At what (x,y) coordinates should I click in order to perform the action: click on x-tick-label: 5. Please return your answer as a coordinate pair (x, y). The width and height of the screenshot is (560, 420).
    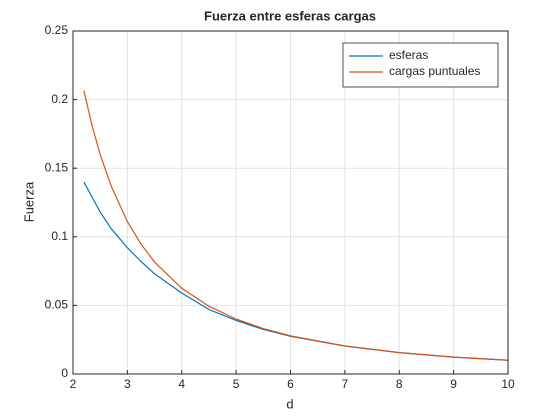
    Looking at the image, I should click on (236, 384).